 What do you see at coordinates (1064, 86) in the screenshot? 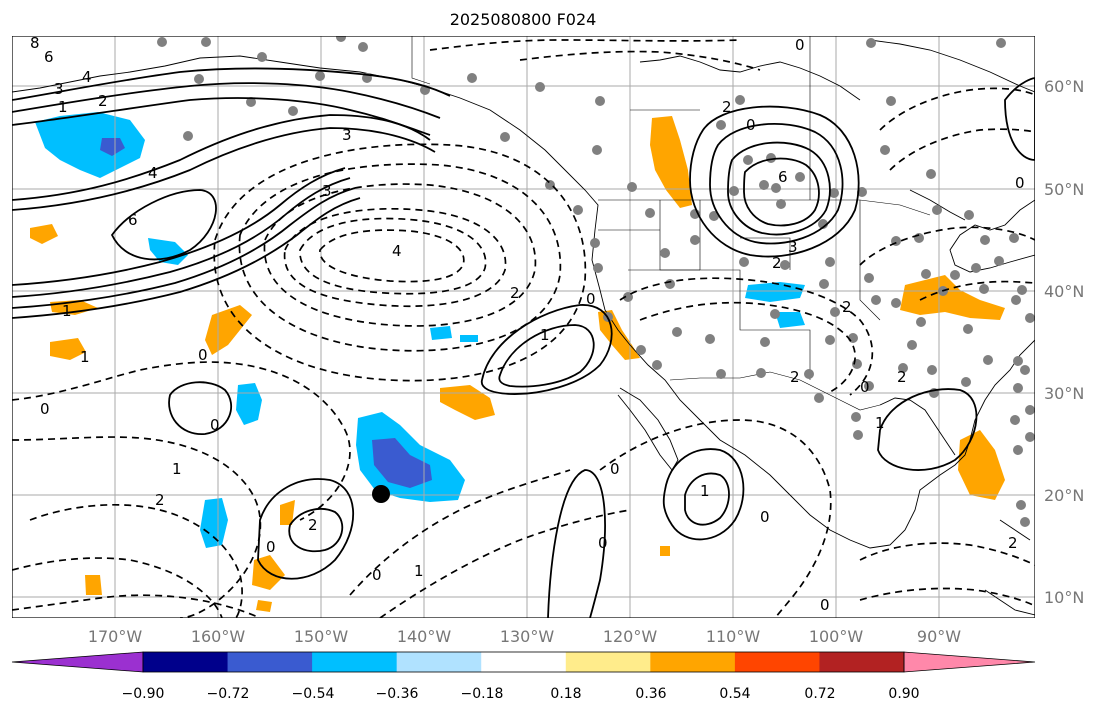
I see `lat-label-60n: 60°N` at bounding box center [1064, 86].